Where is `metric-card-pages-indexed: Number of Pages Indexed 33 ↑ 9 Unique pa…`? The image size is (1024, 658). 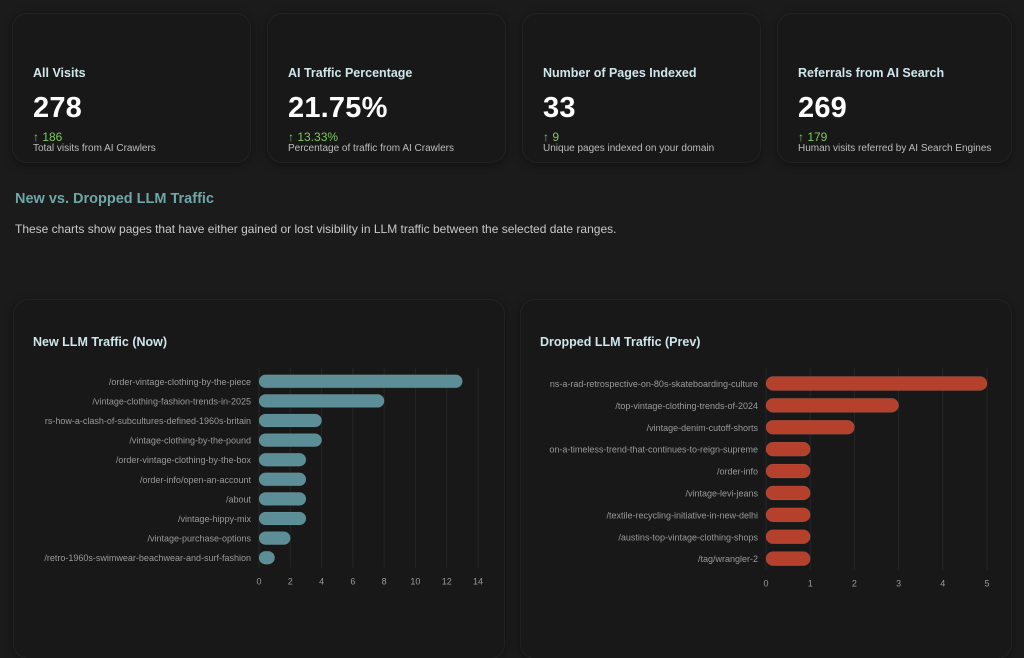
metric-card-pages-indexed: Number of Pages Indexed 33 ↑ 9 Unique pa… is located at coordinates (641, 88).